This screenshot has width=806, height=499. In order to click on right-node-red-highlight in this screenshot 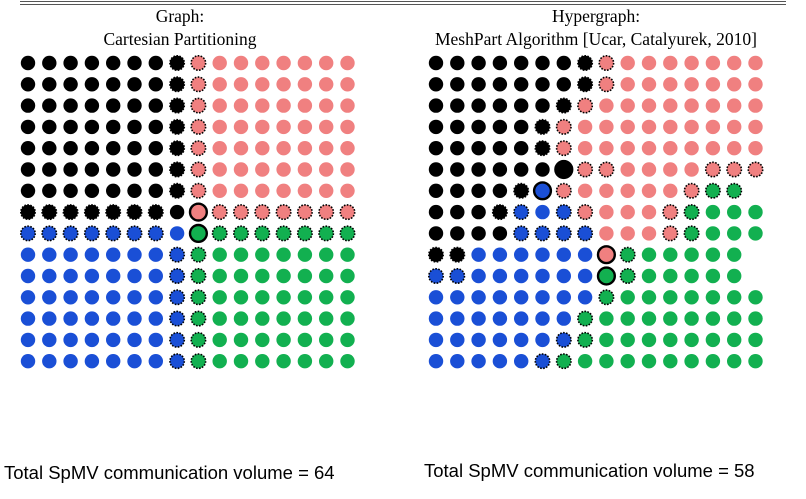, I will do `click(606, 255)`.